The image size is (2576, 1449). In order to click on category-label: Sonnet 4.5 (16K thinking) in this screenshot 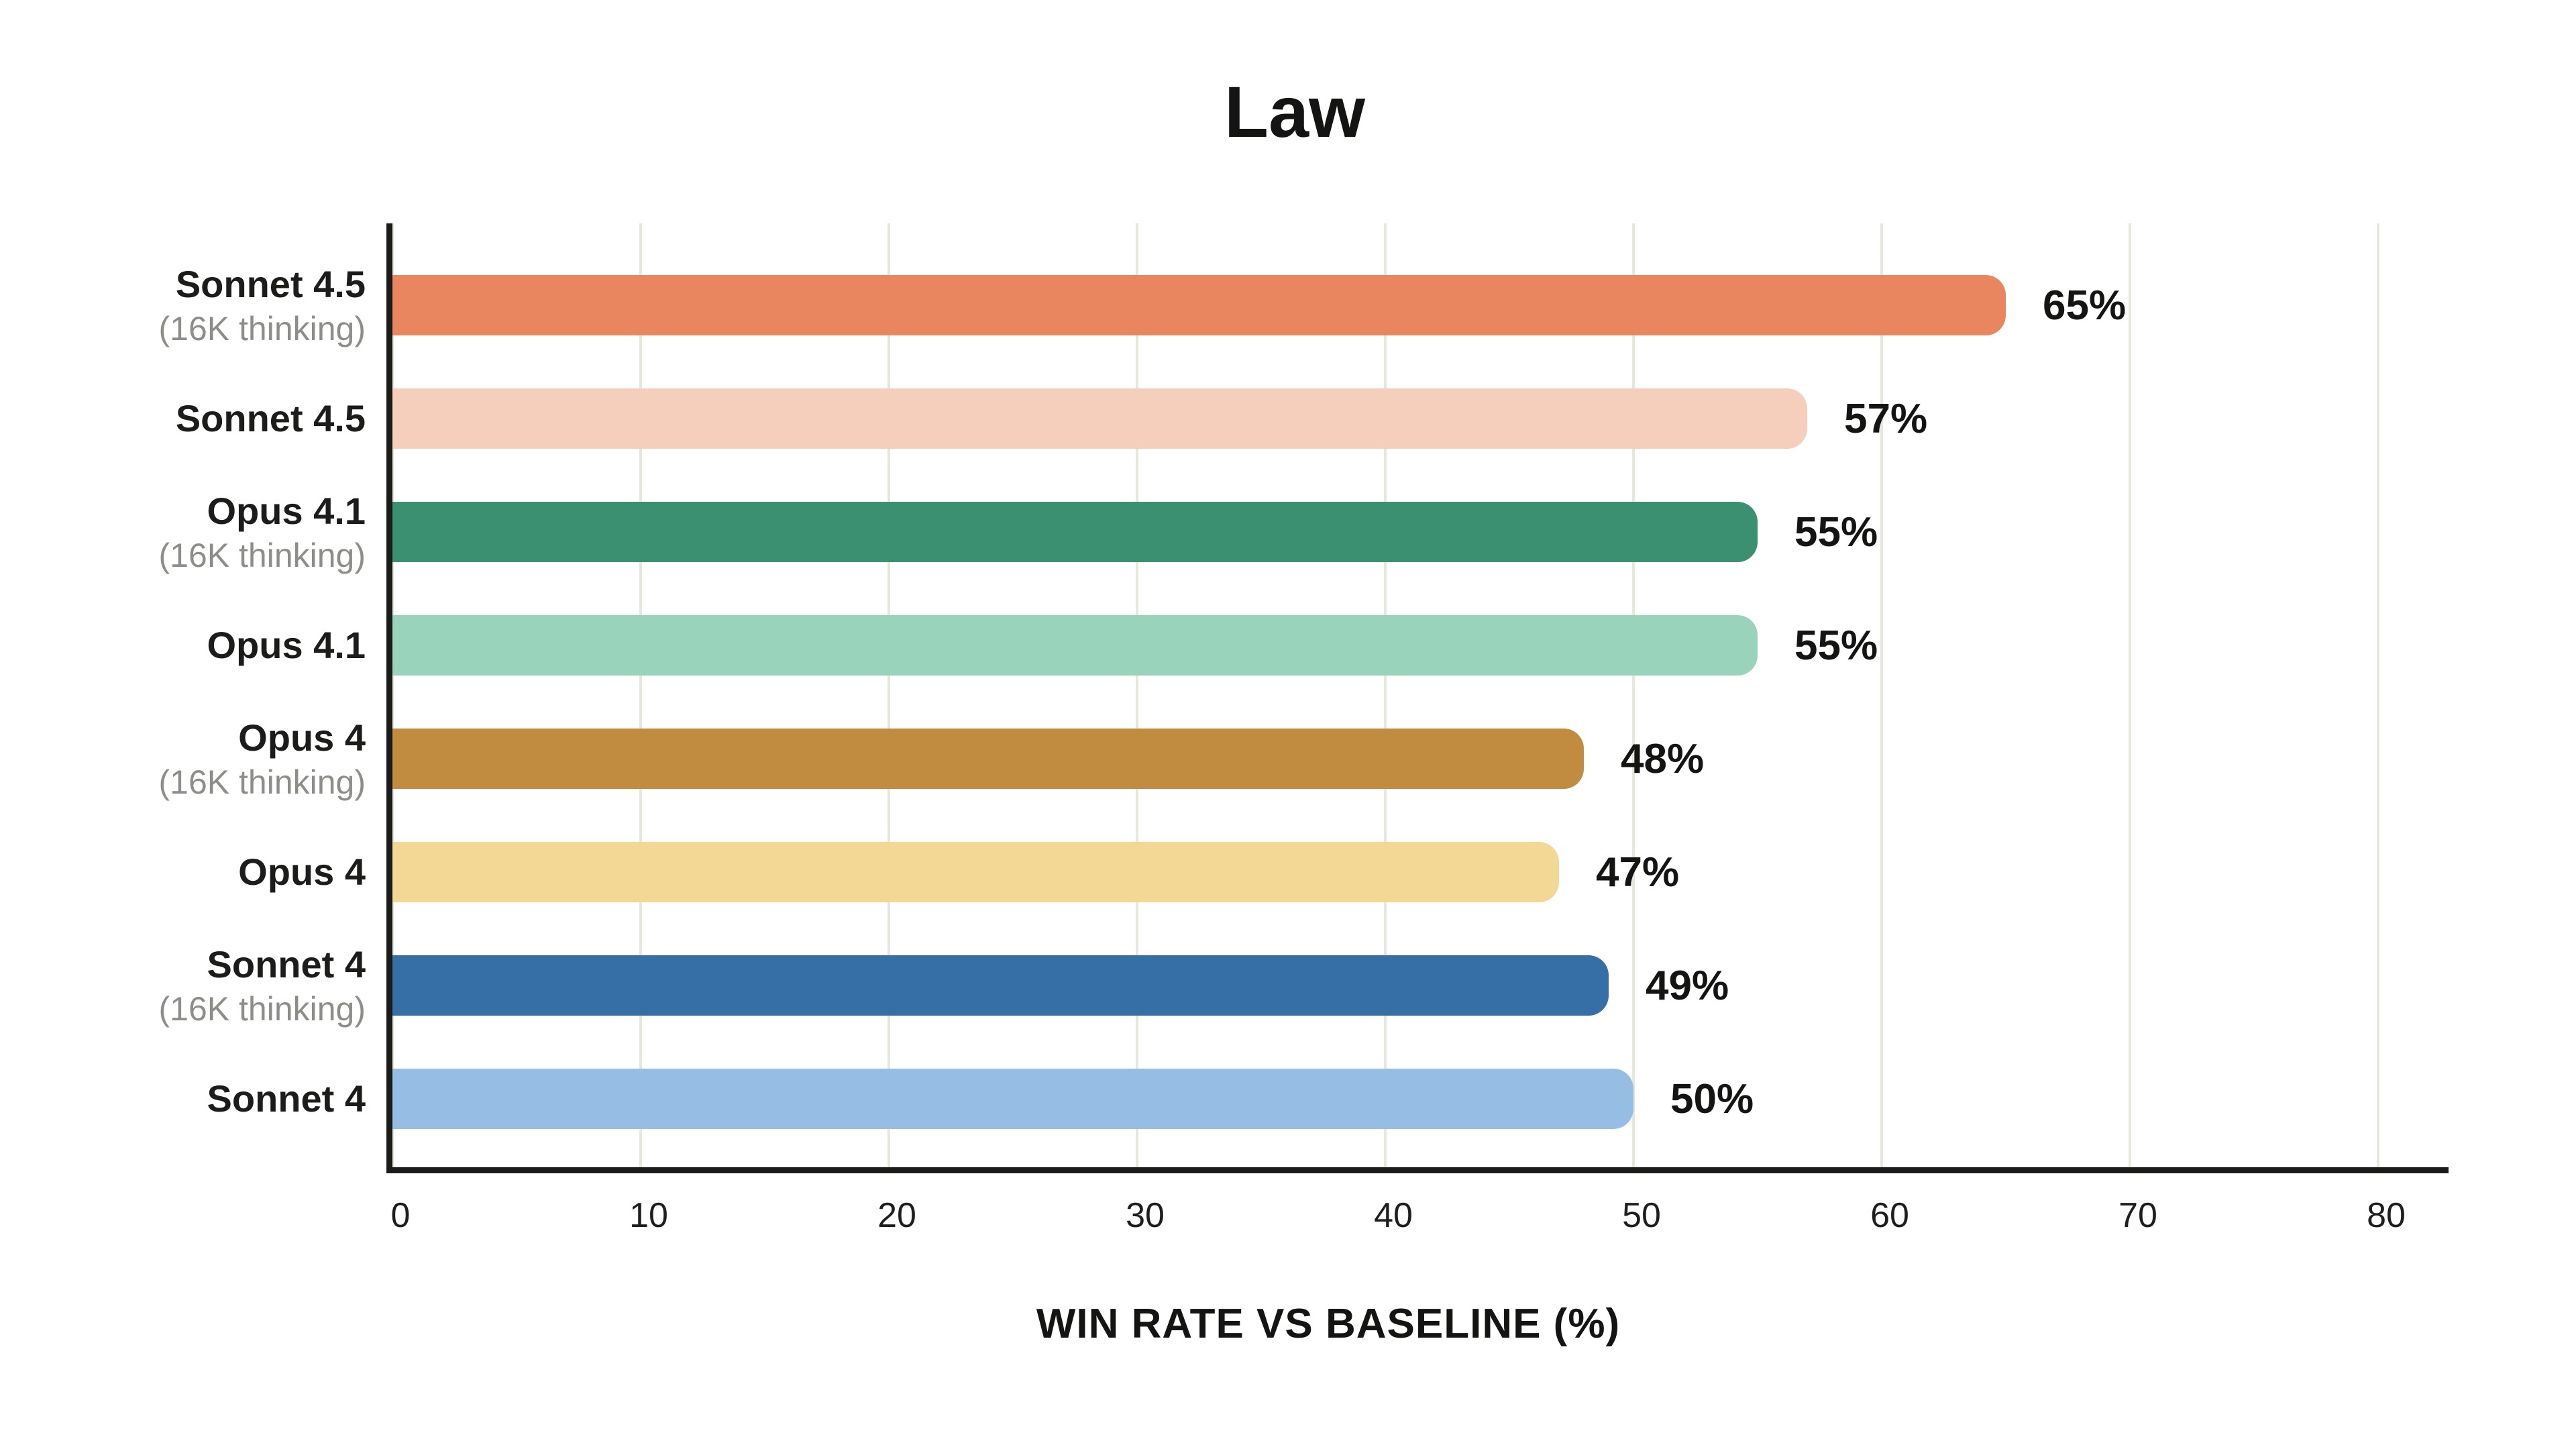, I will do `click(183, 305)`.